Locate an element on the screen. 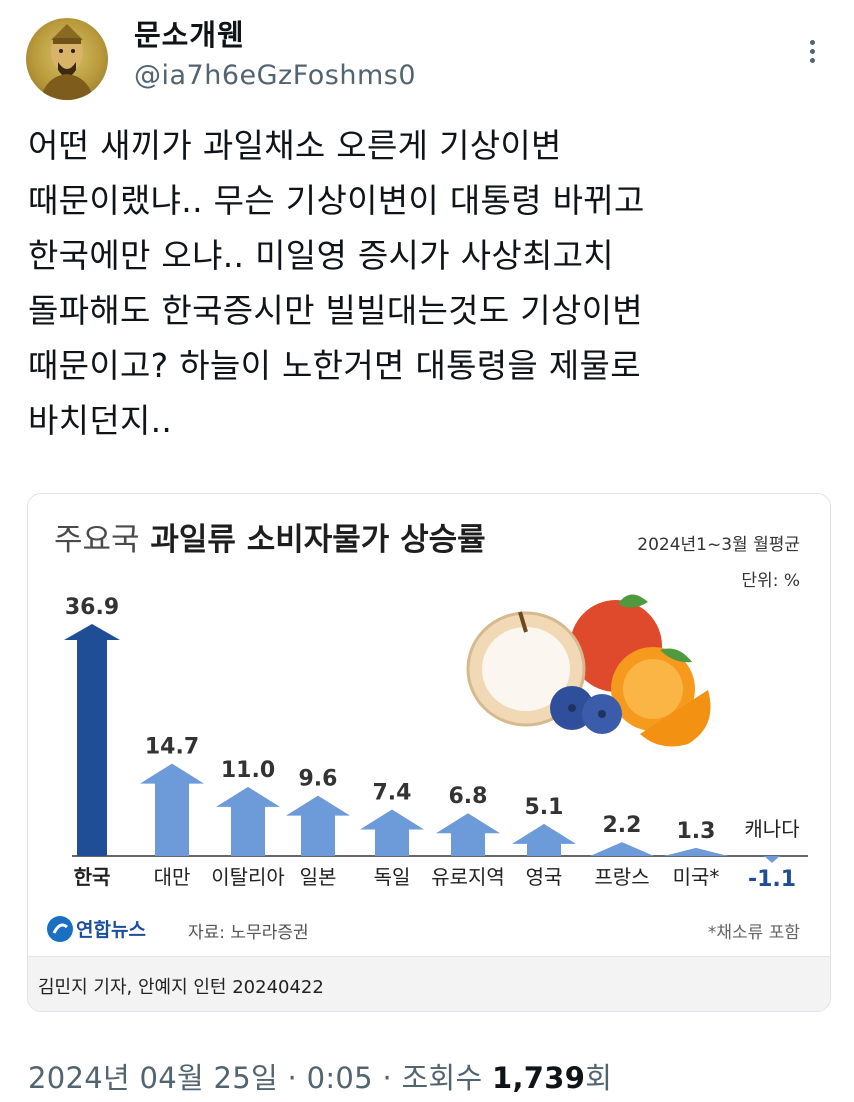  chart-footnote: *채소류 포함 is located at coordinates (753, 933).